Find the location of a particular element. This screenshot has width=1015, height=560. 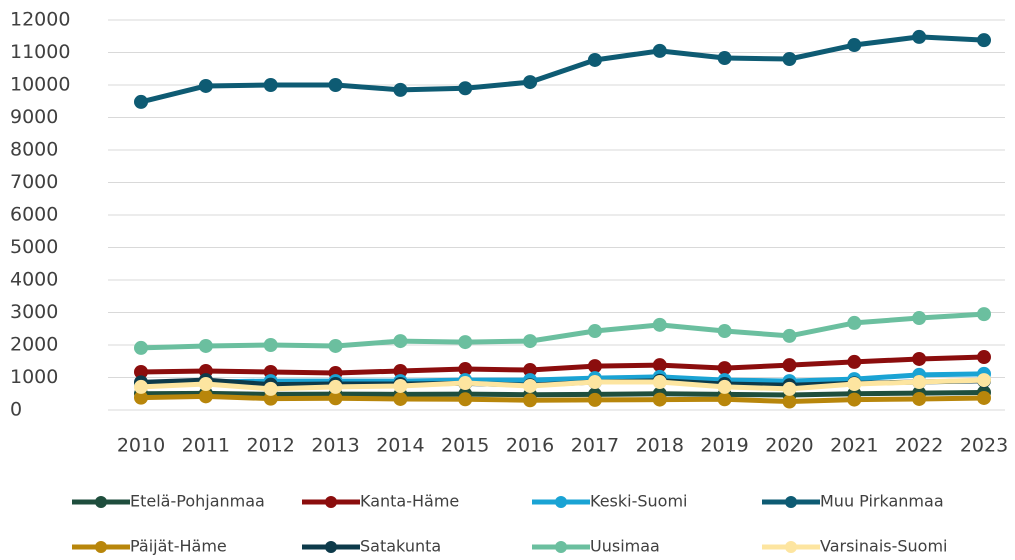

legend-label: Keski-Suomi is located at coordinates (638, 501).